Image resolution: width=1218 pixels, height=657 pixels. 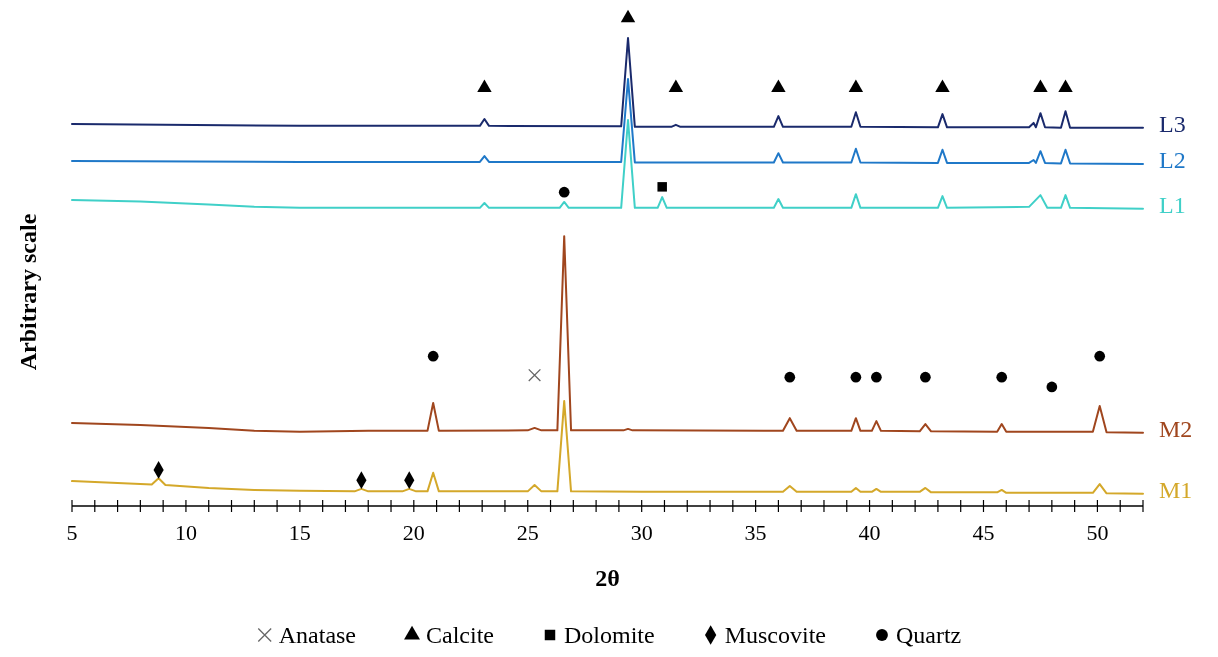 I want to click on legend-label: Anatase, so click(x=317, y=635).